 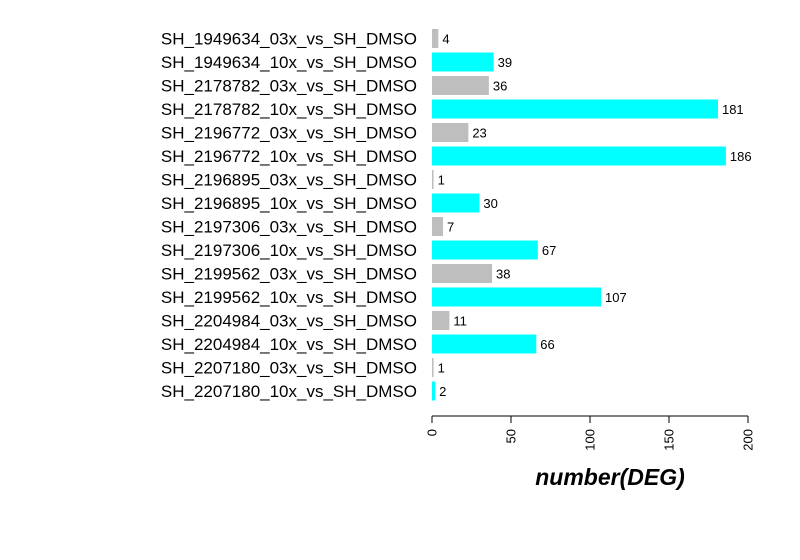 I want to click on category-label: SH_2178782_10x_vs_SH_DMSO, so click(x=289, y=109).